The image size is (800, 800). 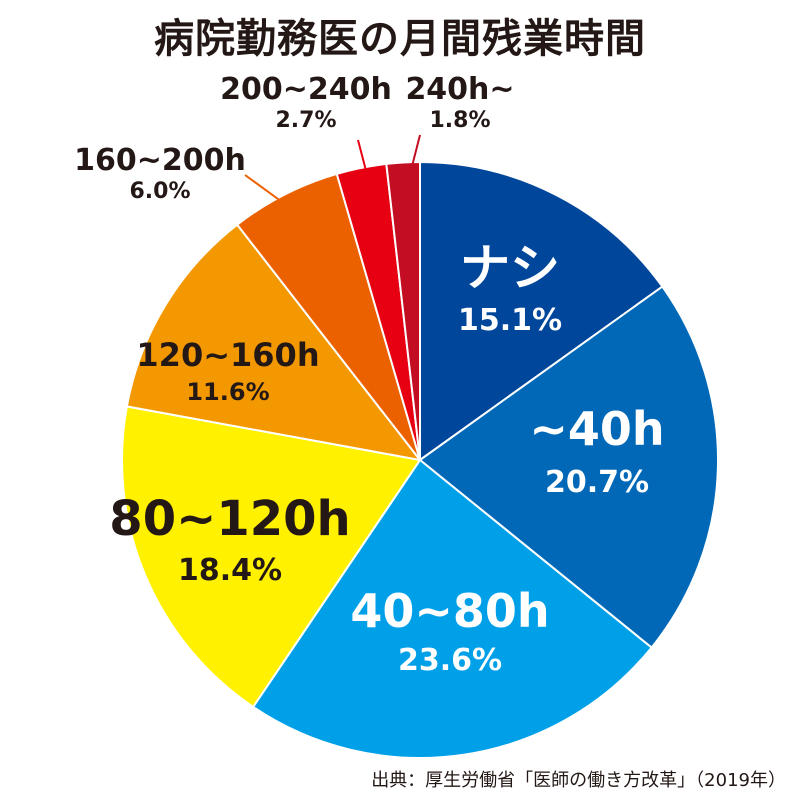 I want to click on source-note: 出典：厚生労働省「医師の働き方改革」（2019年）, so click(x=578, y=780).